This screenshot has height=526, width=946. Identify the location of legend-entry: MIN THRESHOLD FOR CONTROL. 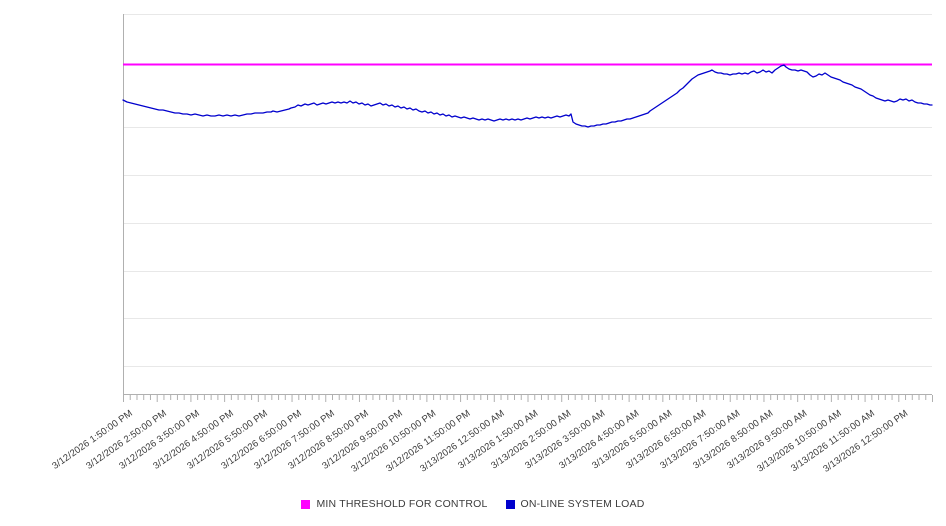
(394, 504).